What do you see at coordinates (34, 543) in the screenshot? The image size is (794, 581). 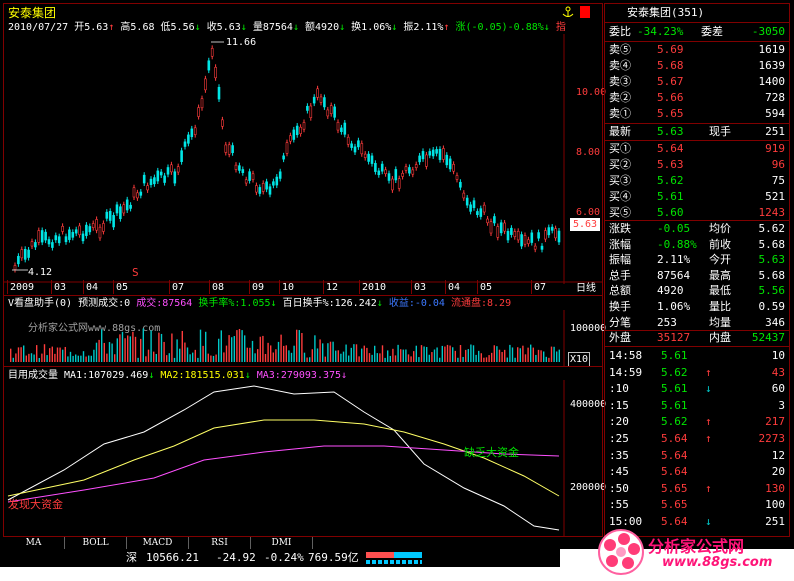 I see `tab-ma: MA` at bounding box center [34, 543].